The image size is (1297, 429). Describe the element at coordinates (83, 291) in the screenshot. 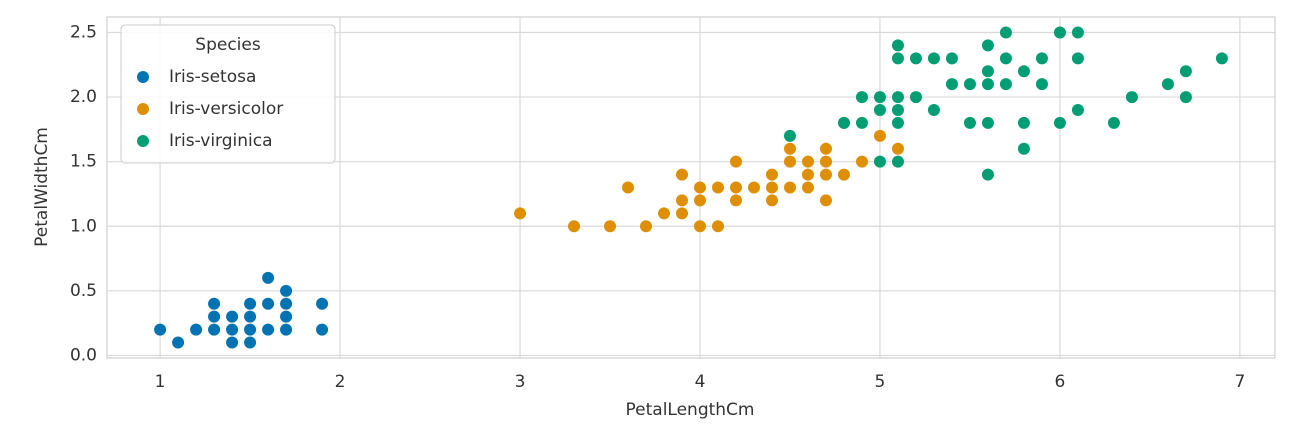

I see `y-tick-label: 0.5` at that location.